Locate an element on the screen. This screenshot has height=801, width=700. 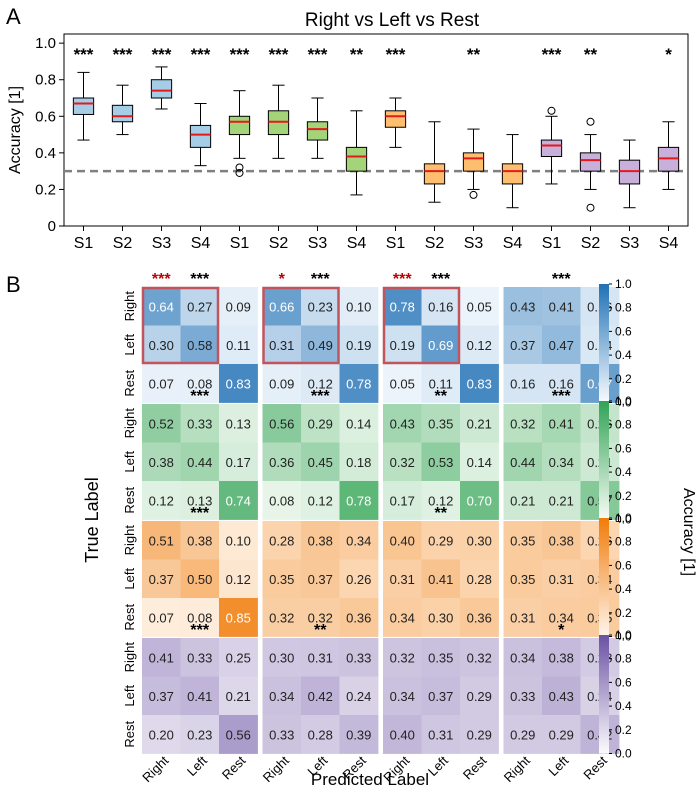
cell-value: 0.43 is located at coordinates (402, 423).